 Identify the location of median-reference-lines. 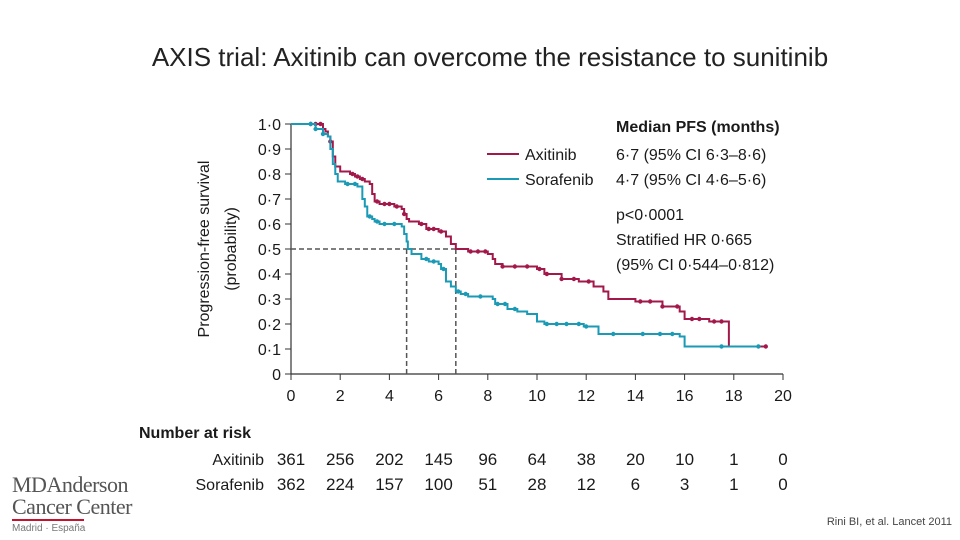
(374, 311).